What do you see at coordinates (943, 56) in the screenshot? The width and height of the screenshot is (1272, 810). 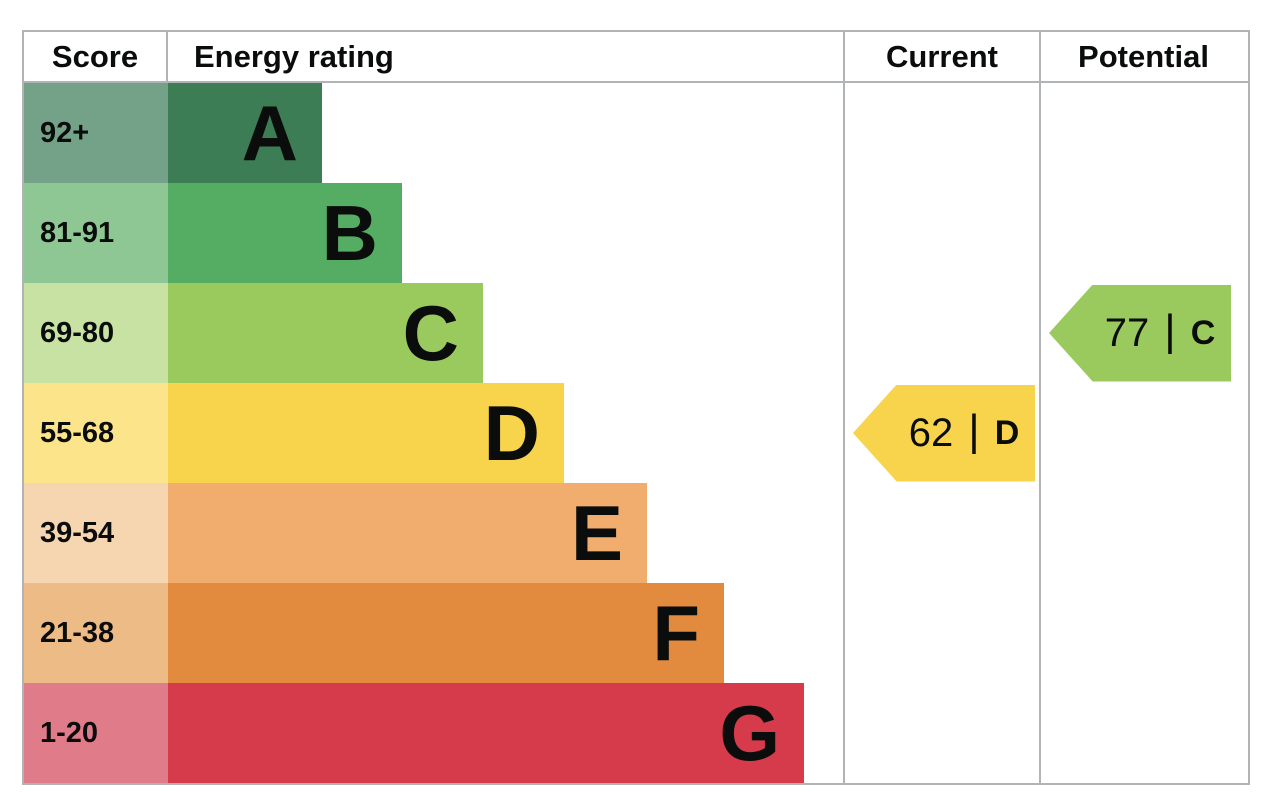 I see `column-header-current: Current` at bounding box center [943, 56].